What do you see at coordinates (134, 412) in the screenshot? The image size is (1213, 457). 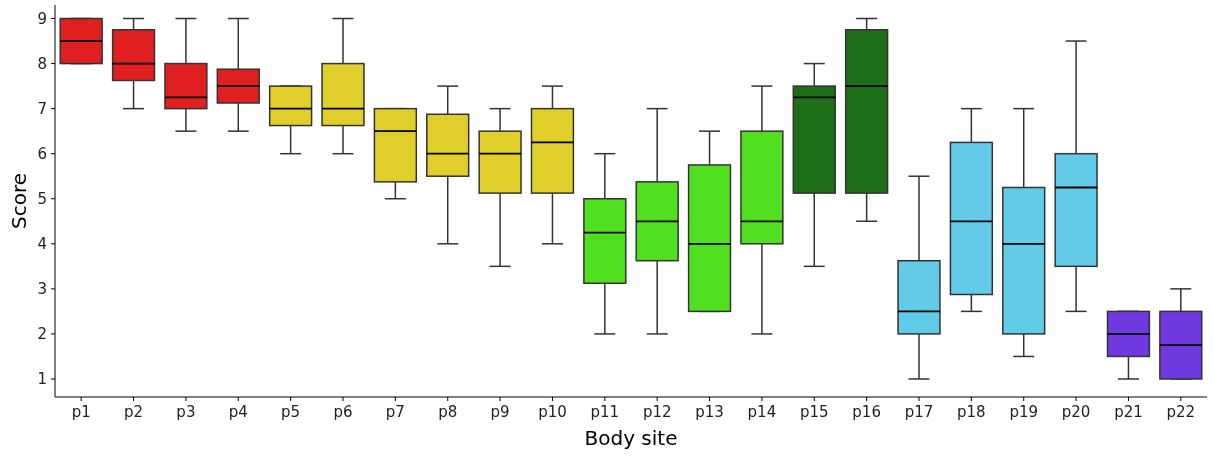 I see `x-tick-label: p2` at bounding box center [134, 412].